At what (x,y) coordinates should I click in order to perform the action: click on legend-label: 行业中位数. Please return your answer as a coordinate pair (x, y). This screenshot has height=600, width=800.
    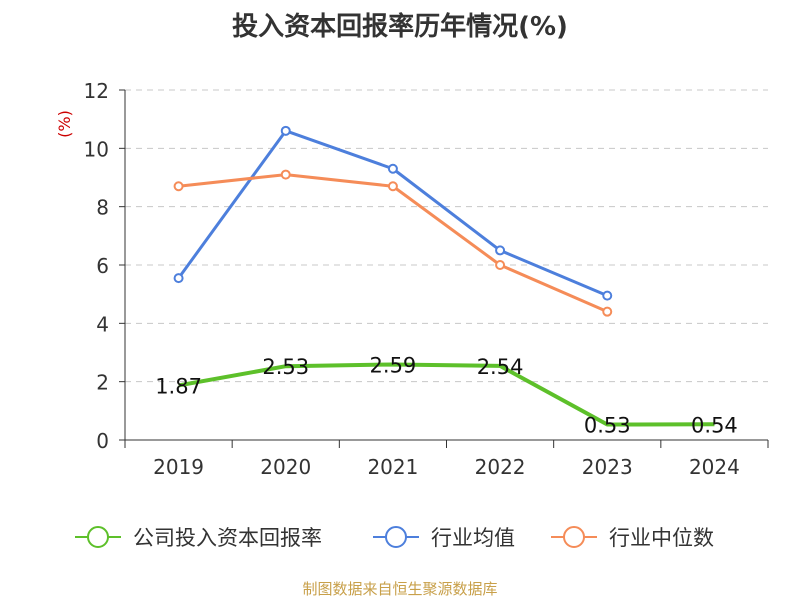
    Looking at the image, I should click on (661, 538).